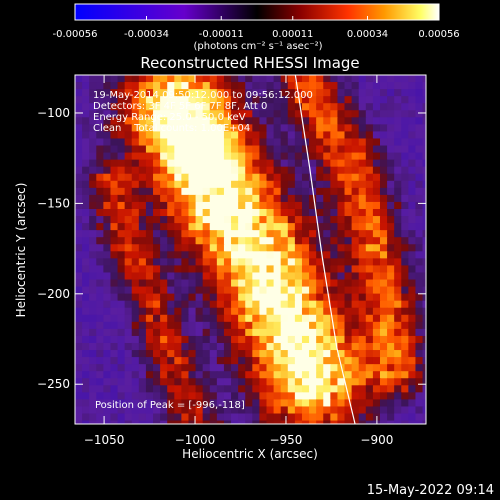 This screenshot has width=500, height=500. I want to click on x-tick-label: −1050, so click(104, 440).